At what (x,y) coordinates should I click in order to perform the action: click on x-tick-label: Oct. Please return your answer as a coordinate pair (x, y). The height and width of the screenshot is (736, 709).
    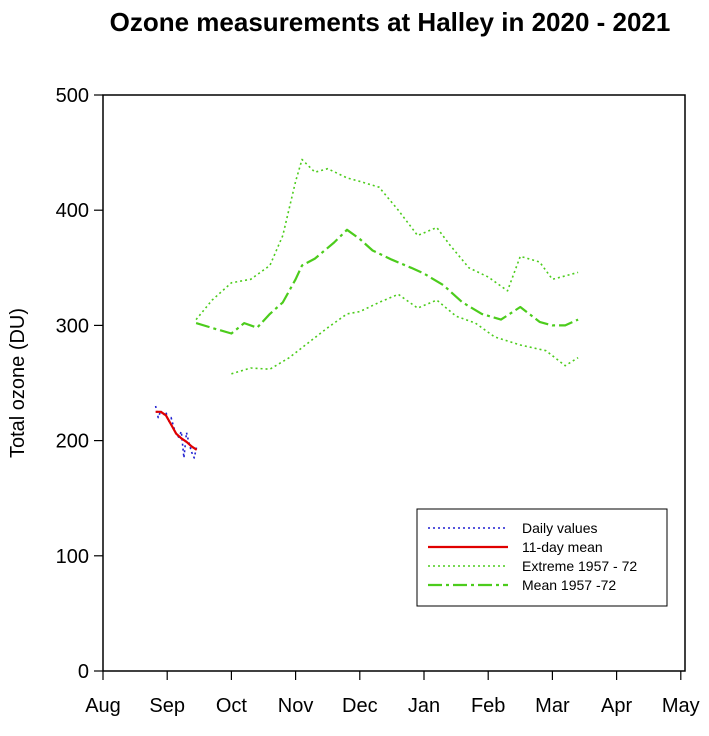
    Looking at the image, I should click on (232, 706).